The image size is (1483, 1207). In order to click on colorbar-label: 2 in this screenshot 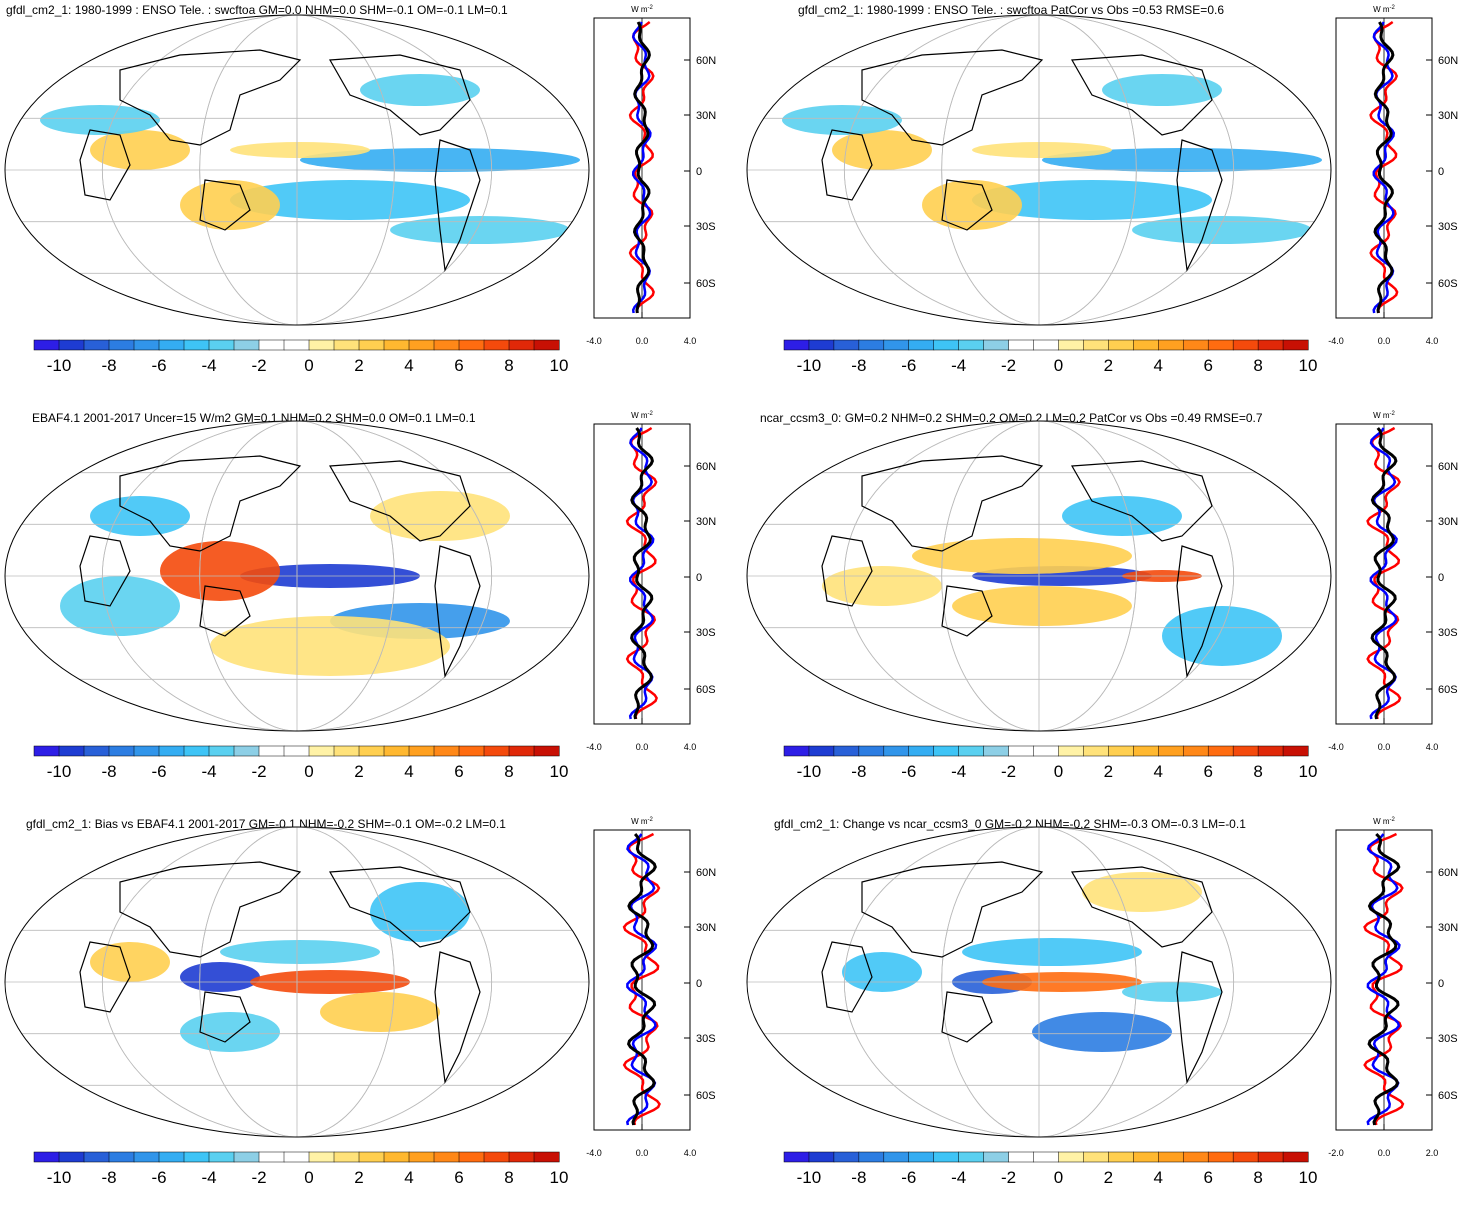, I will do `click(358, 772)`.